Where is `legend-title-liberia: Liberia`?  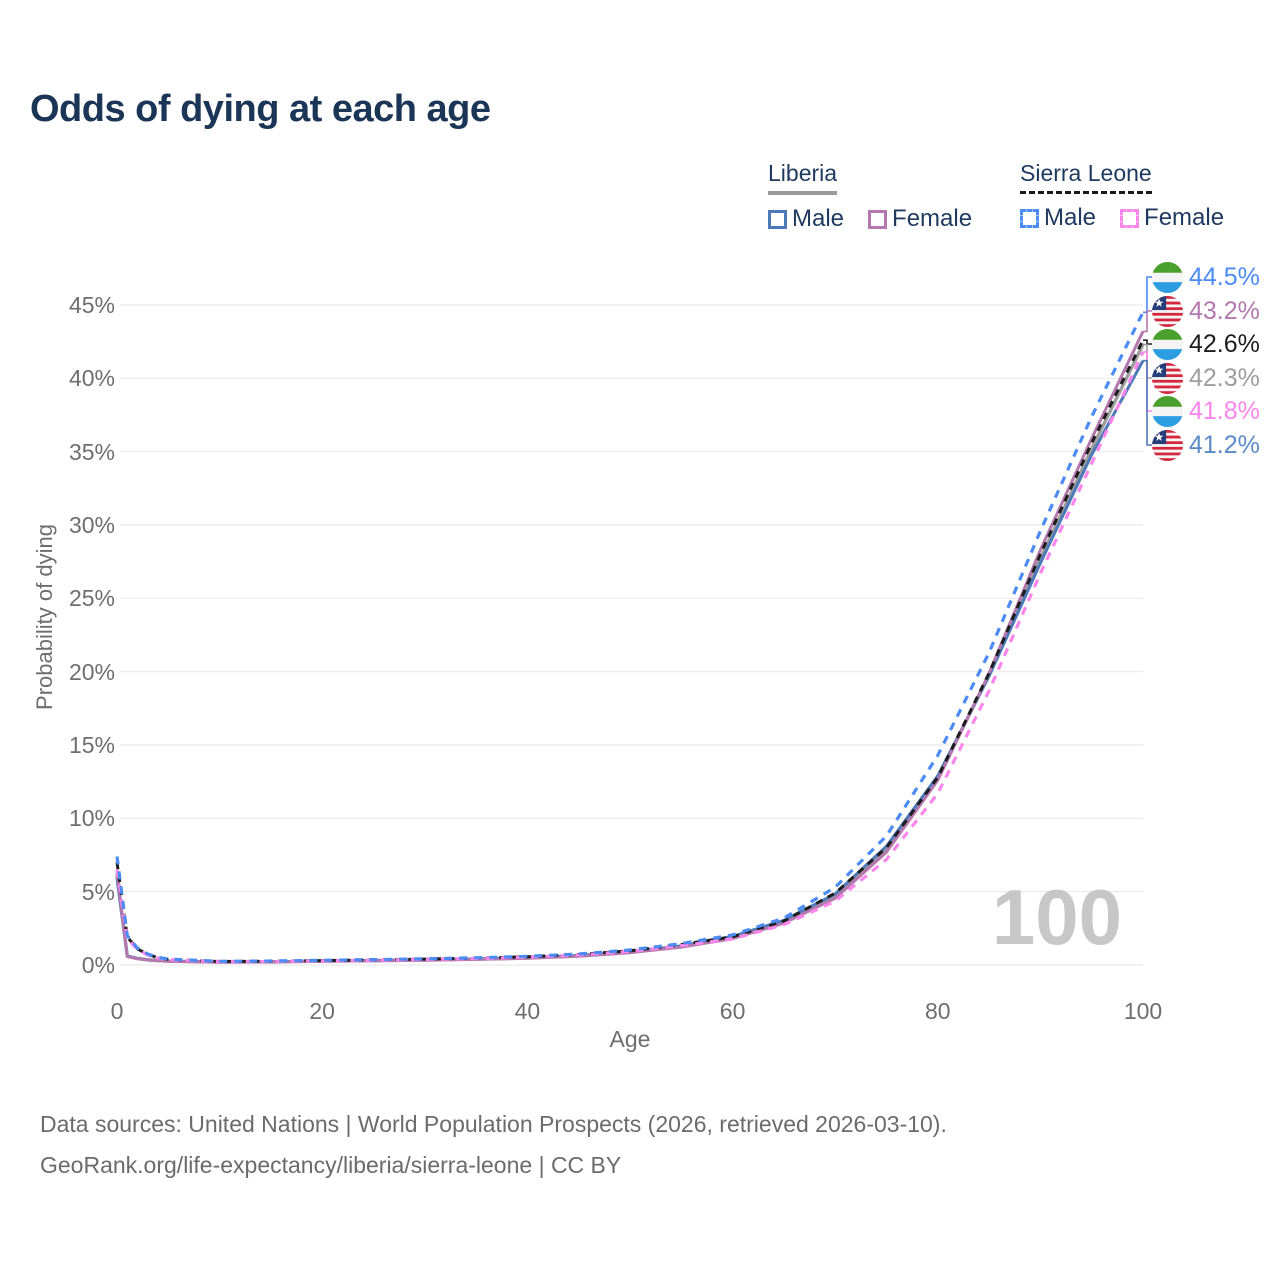 legend-title-liberia: Liberia is located at coordinates (803, 177).